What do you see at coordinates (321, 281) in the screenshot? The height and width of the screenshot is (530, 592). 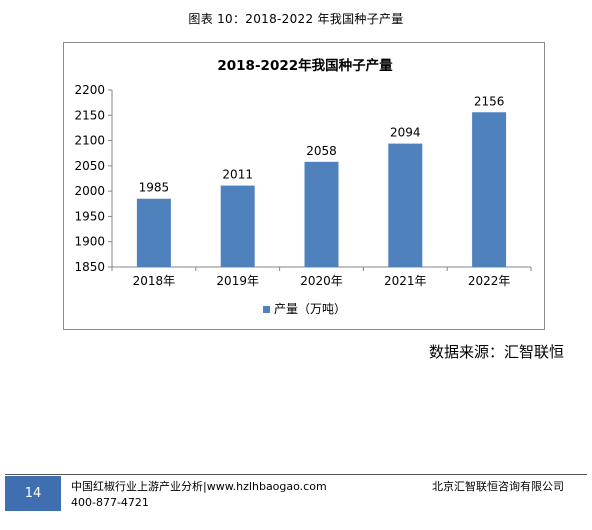 I see `x-tick-label: 2020年` at bounding box center [321, 281].